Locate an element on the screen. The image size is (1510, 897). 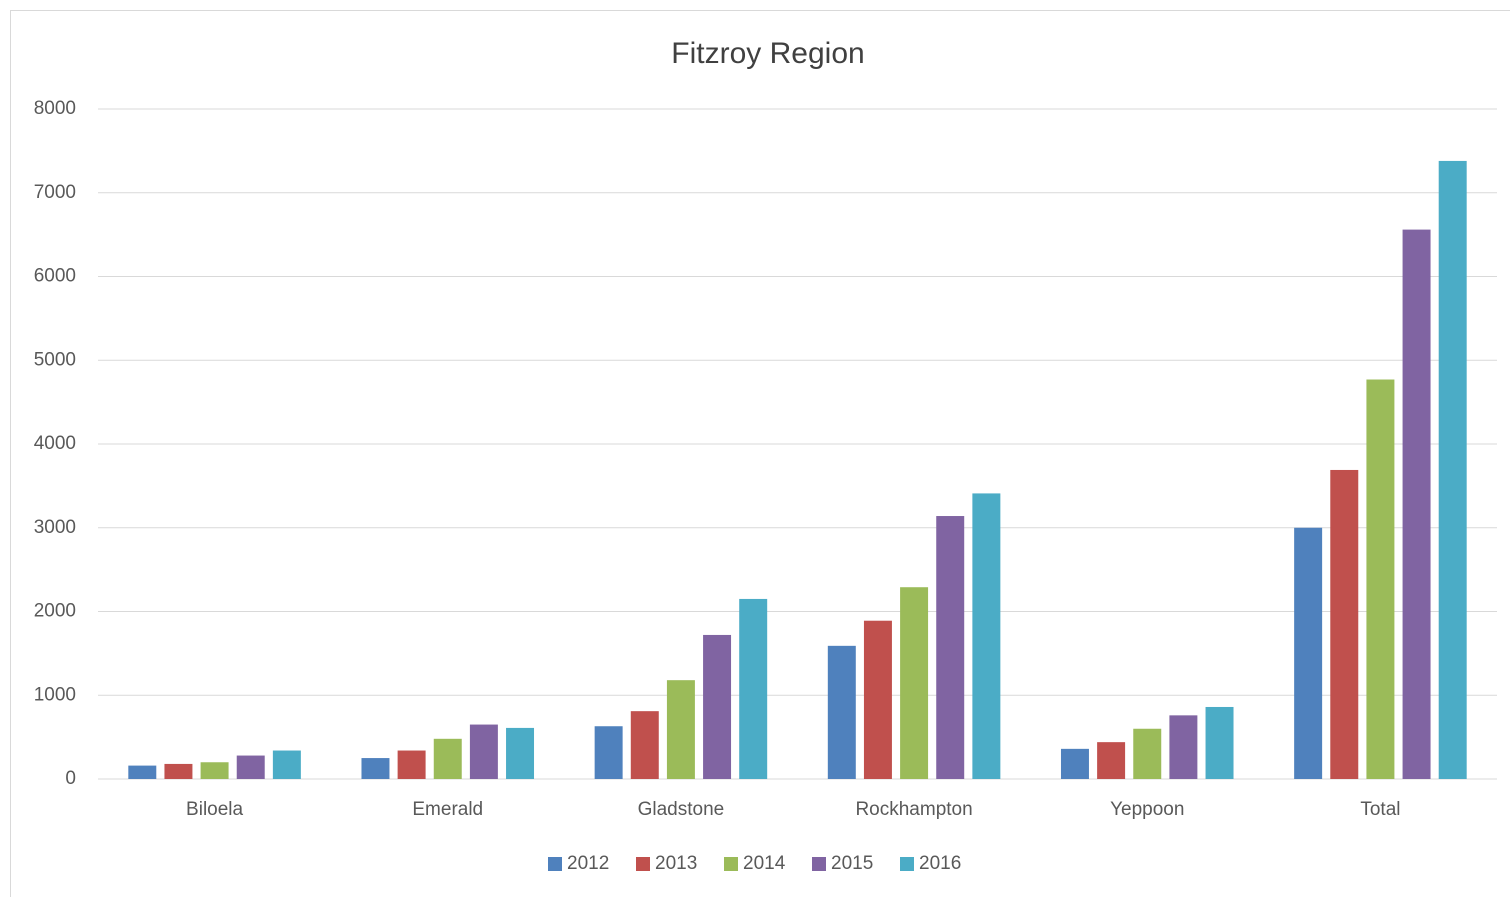
y-tick-label: 8000 is located at coordinates (55, 108).